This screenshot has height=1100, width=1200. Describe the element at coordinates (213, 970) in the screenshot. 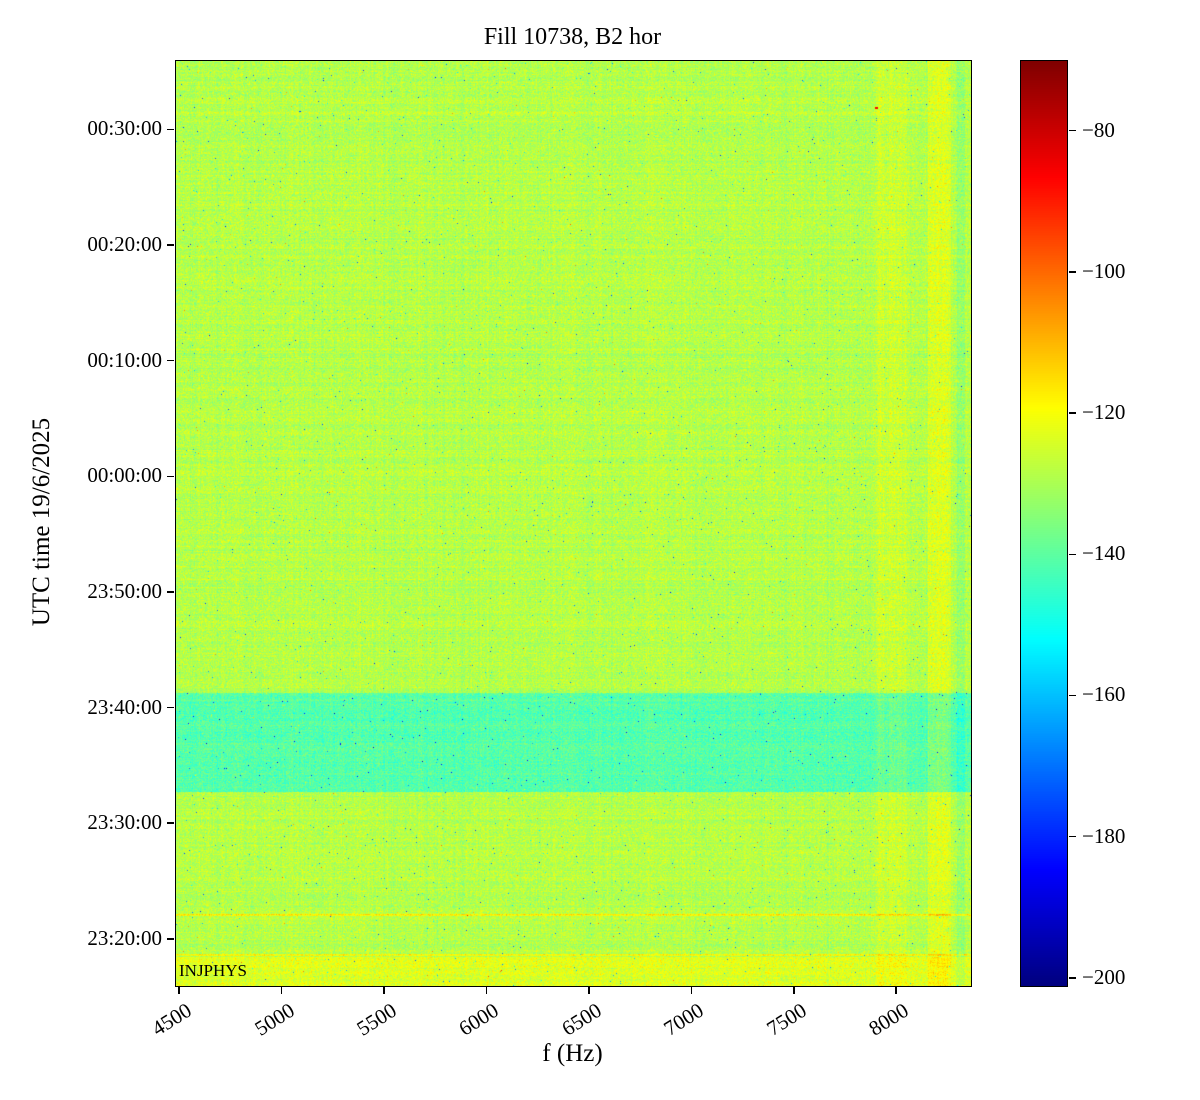

I see `beam-mode-annotation: INJPHYS` at that location.